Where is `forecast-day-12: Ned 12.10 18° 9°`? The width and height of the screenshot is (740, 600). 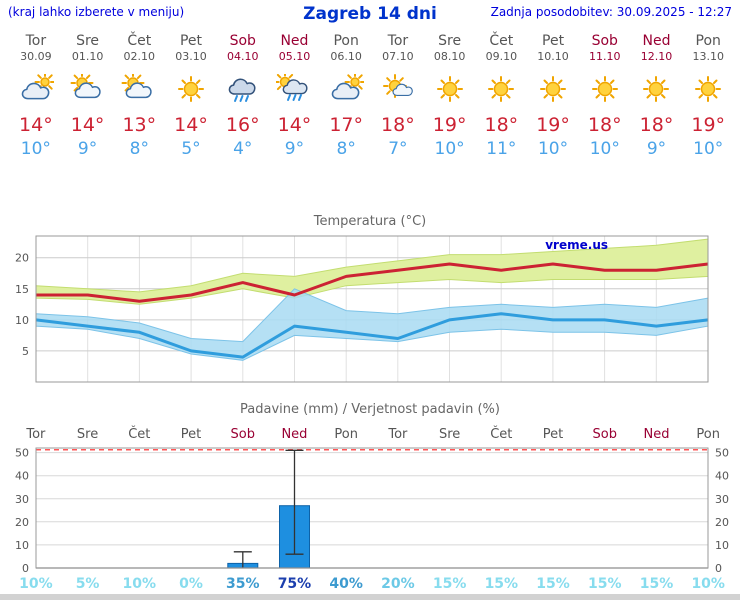
forecast-day-12: Ned 12.10 18° 9° is located at coordinates (657, 96).